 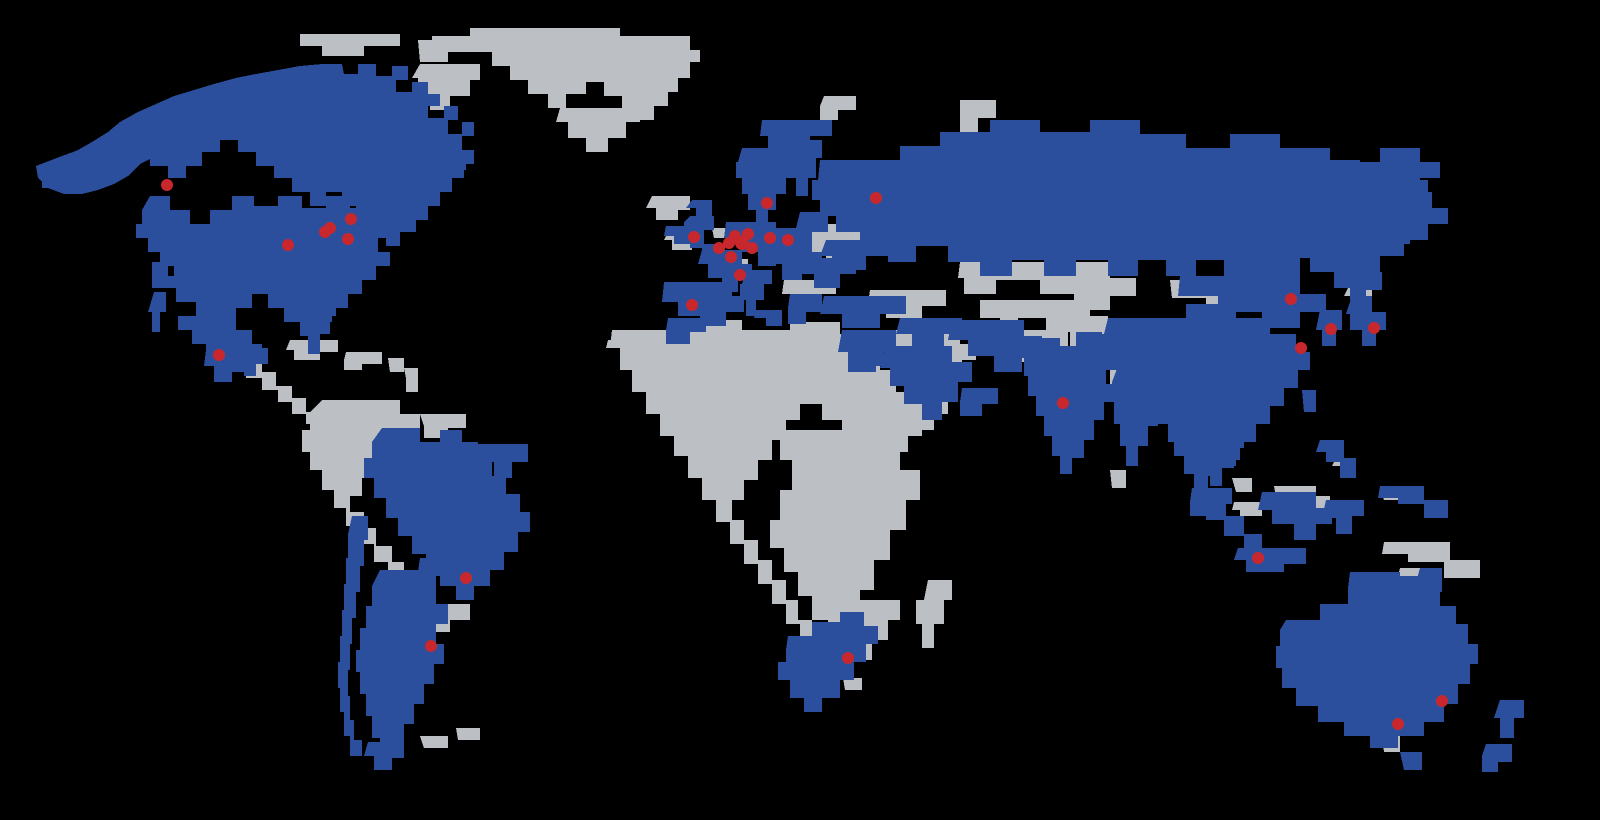 I want to click on central-america, so click(x=278, y=392).